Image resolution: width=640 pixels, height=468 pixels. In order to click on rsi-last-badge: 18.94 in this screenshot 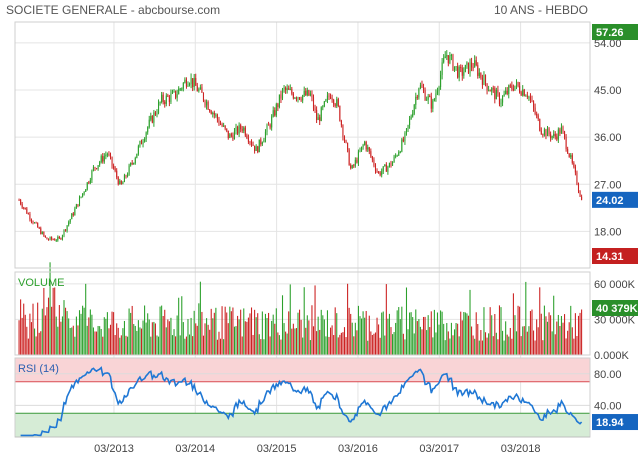, I will do `click(610, 423)`.